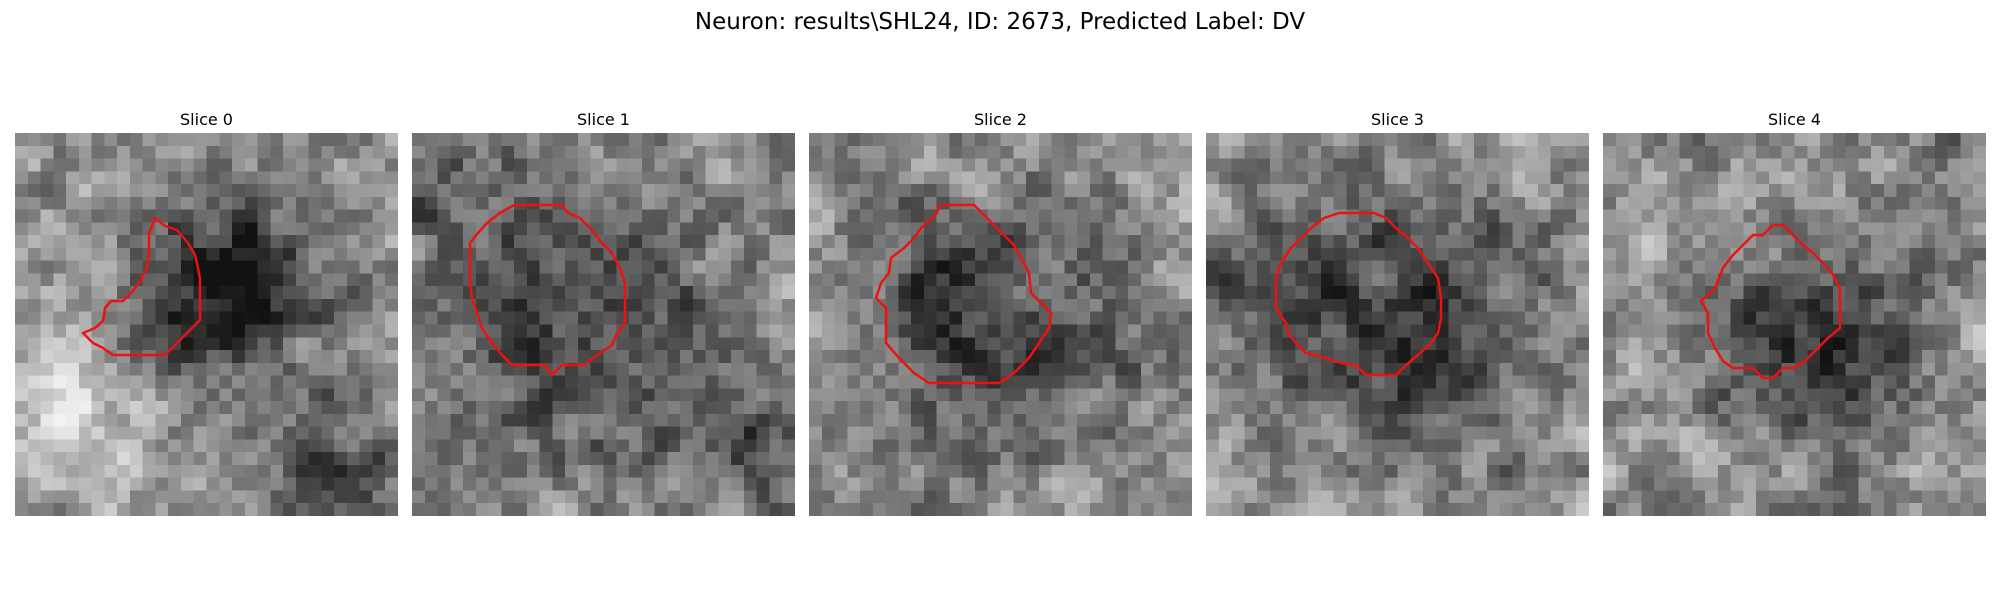 This screenshot has width=2000, height=600. Describe the element at coordinates (141, 287) in the screenshot. I see `slice-0-contour` at that location.